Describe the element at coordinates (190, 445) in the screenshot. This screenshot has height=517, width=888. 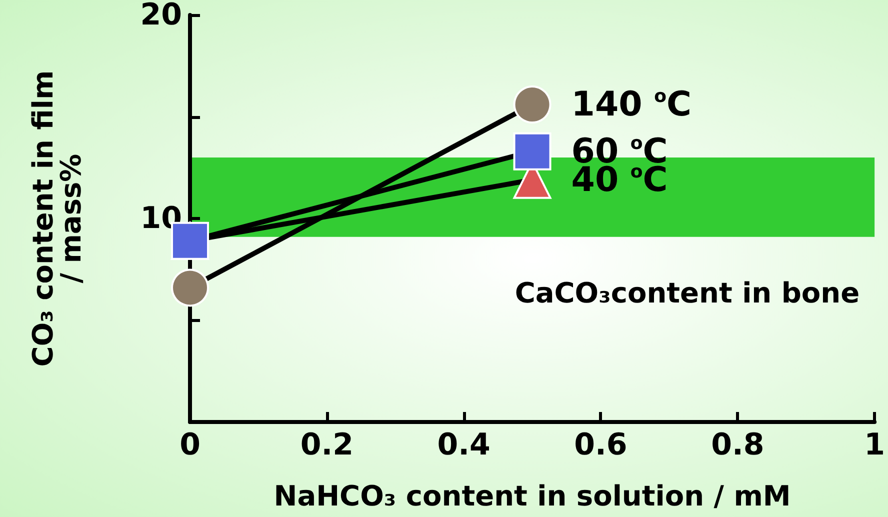
I see `x-tick-label: 0` at that location.